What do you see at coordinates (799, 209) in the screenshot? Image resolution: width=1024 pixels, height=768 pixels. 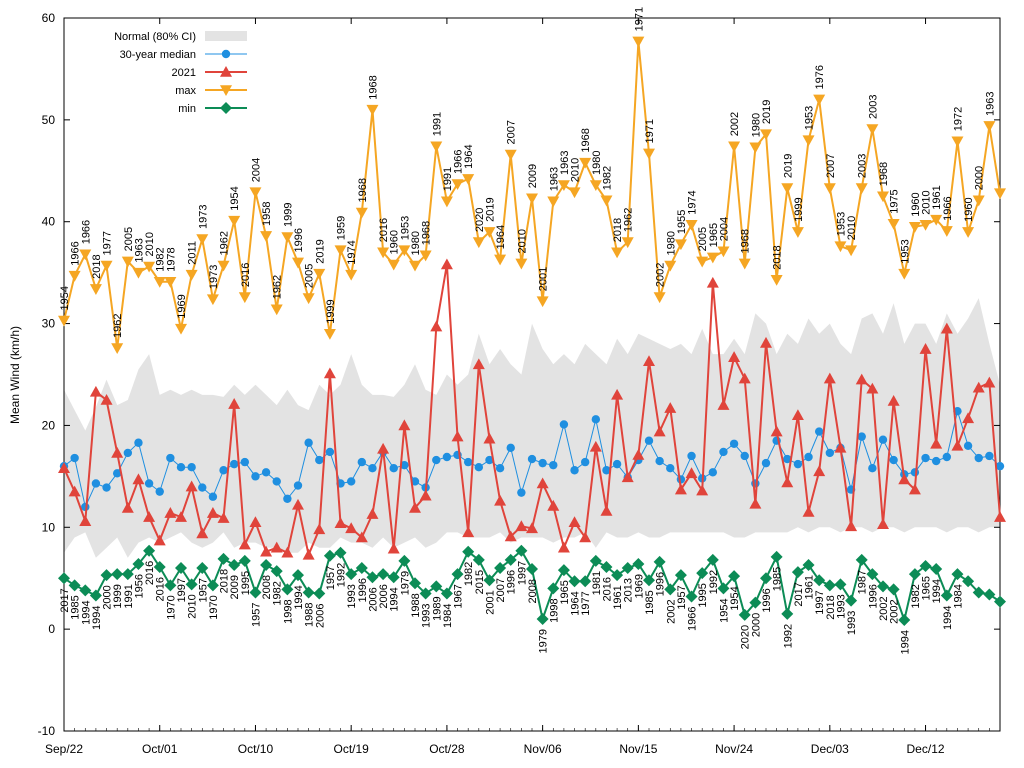 I see `max-year-label: 1999` at bounding box center [799, 209].